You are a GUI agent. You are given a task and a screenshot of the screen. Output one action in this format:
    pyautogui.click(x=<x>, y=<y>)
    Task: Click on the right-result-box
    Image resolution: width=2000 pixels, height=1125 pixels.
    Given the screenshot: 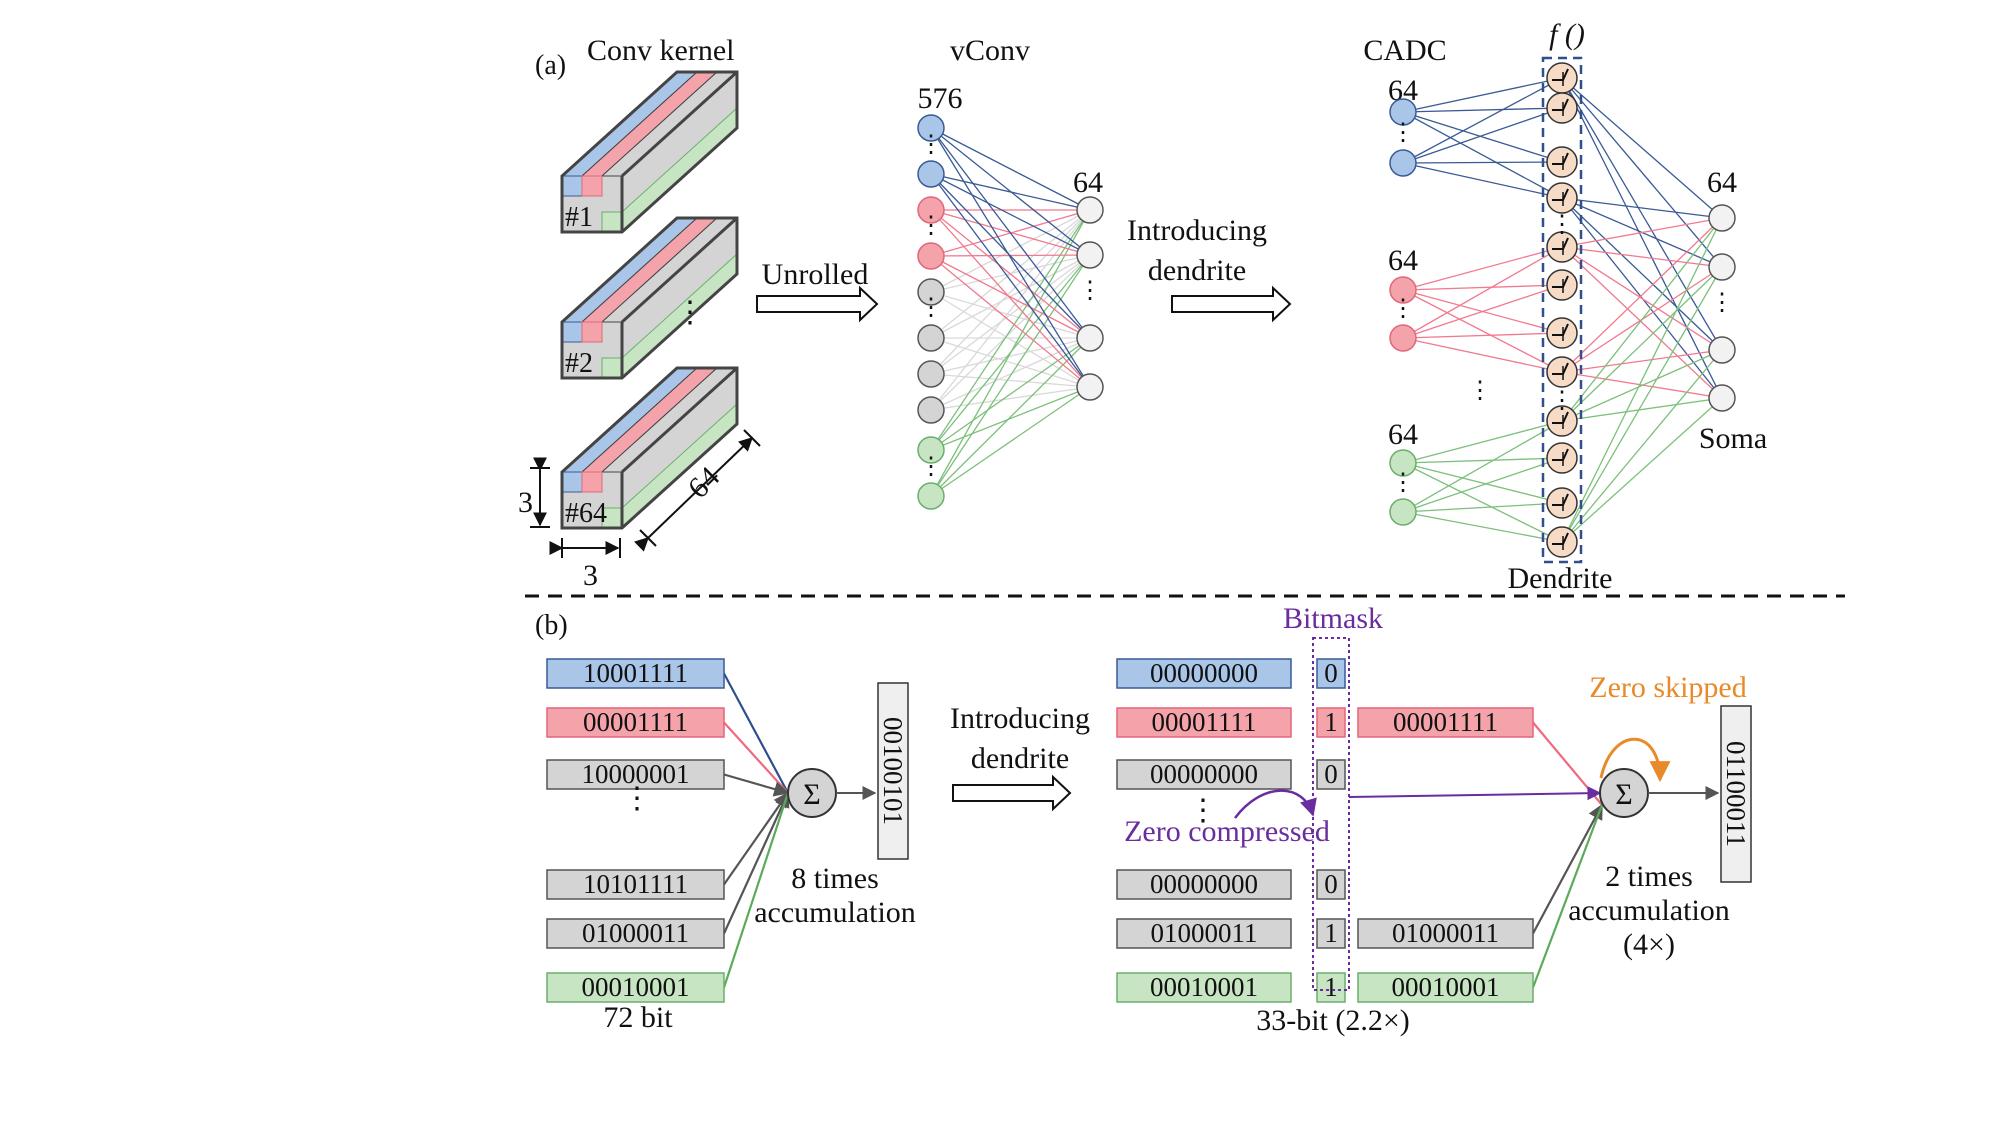 What is the action you would take?
    pyautogui.click(x=1736, y=794)
    